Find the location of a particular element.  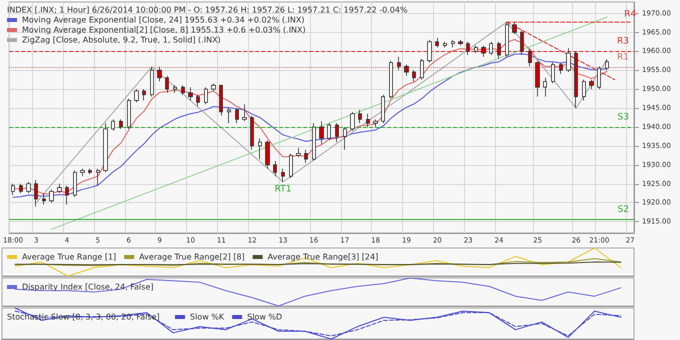

legend-label: Average True Range[2] [8] is located at coordinates (192, 257).